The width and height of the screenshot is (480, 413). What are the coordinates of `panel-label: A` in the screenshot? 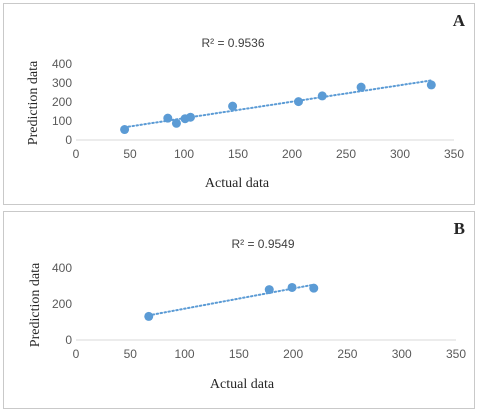 It's located at (459, 20).